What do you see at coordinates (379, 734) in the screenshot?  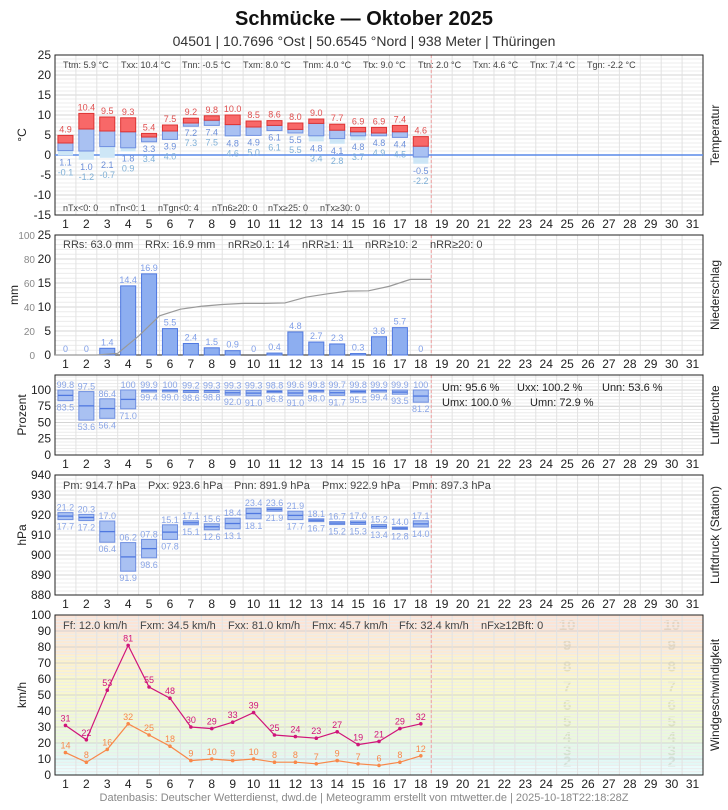 I see `gust-label: 21` at bounding box center [379, 734].